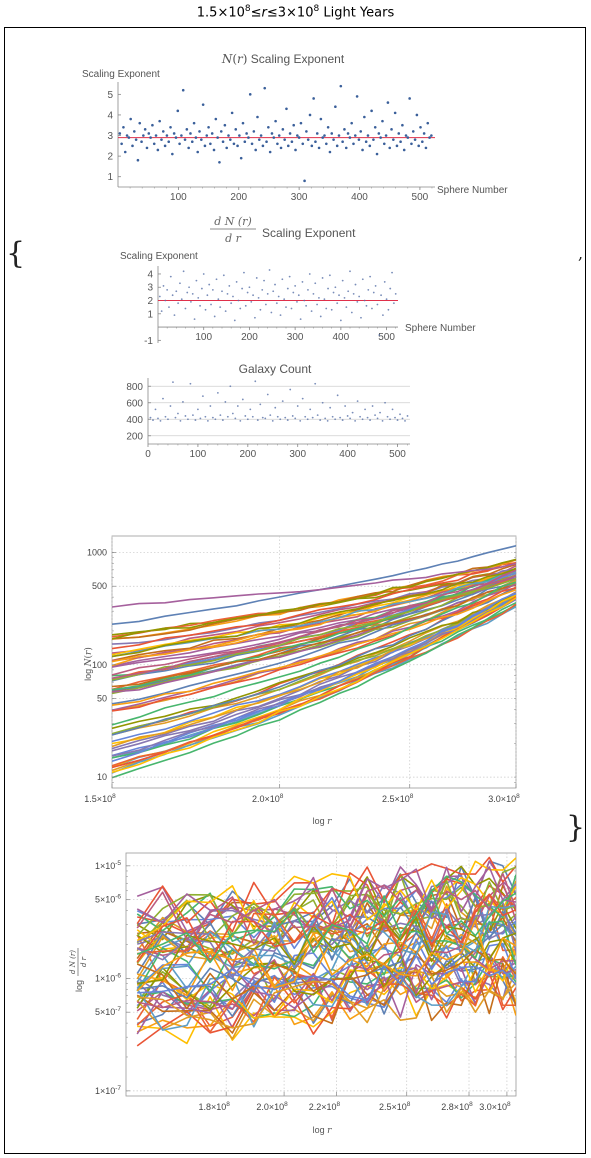  Describe the element at coordinates (108, 899) in the screenshot. I see `y-tick-label: 5×10⁻⁶` at that location.